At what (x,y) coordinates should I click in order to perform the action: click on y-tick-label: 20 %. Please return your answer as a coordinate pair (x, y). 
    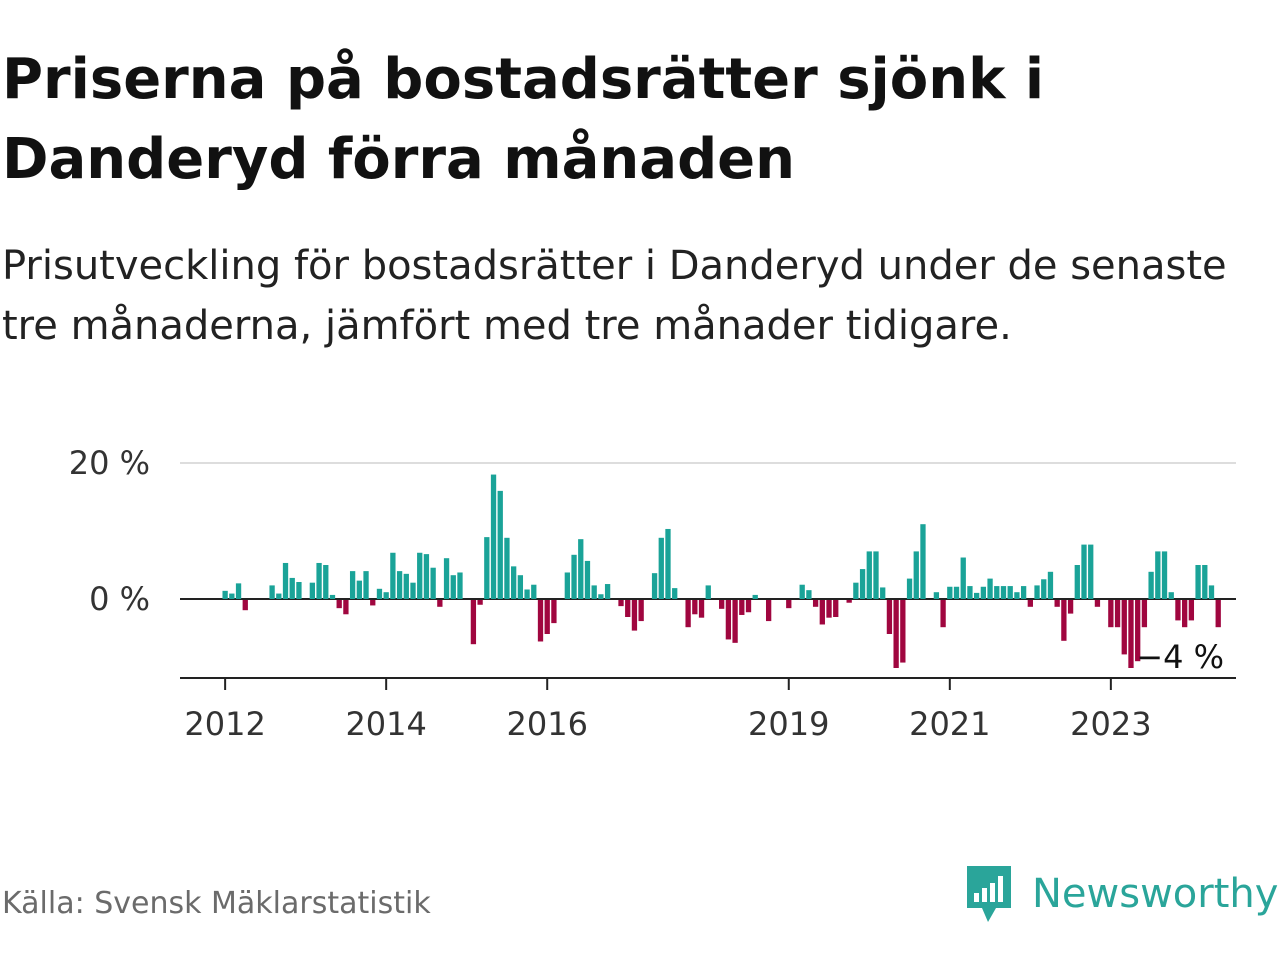
    Looking at the image, I should click on (109, 463).